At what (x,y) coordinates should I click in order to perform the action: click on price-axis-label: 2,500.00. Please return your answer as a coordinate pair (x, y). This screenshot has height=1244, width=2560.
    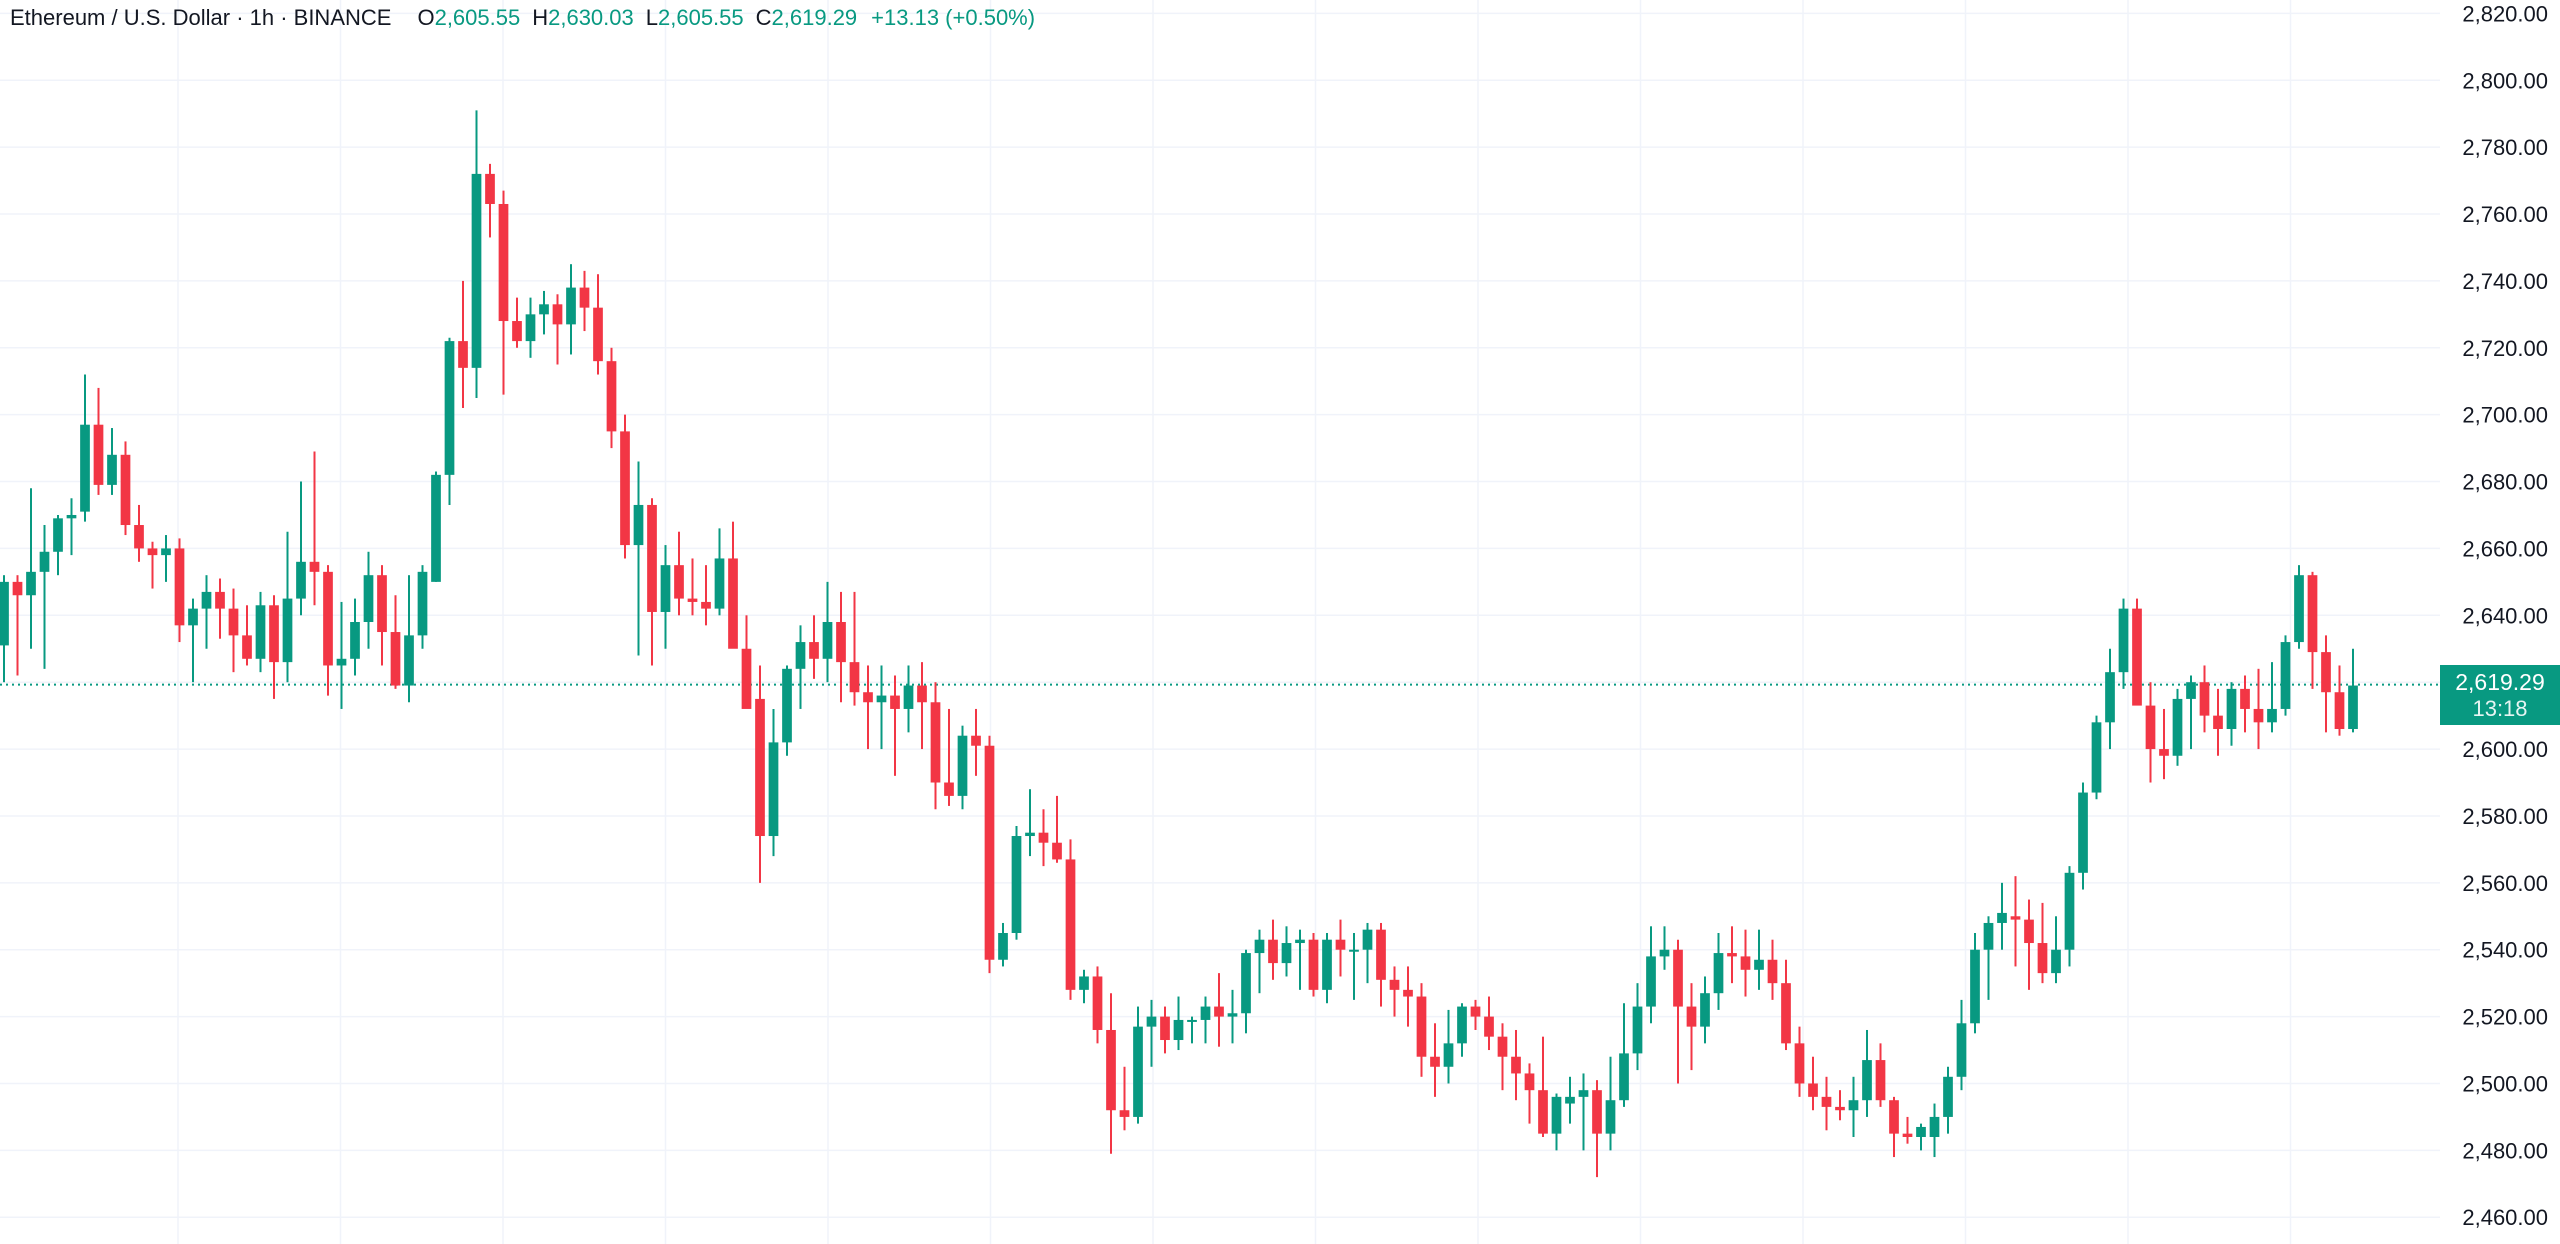
    Looking at the image, I should click on (2505, 1083).